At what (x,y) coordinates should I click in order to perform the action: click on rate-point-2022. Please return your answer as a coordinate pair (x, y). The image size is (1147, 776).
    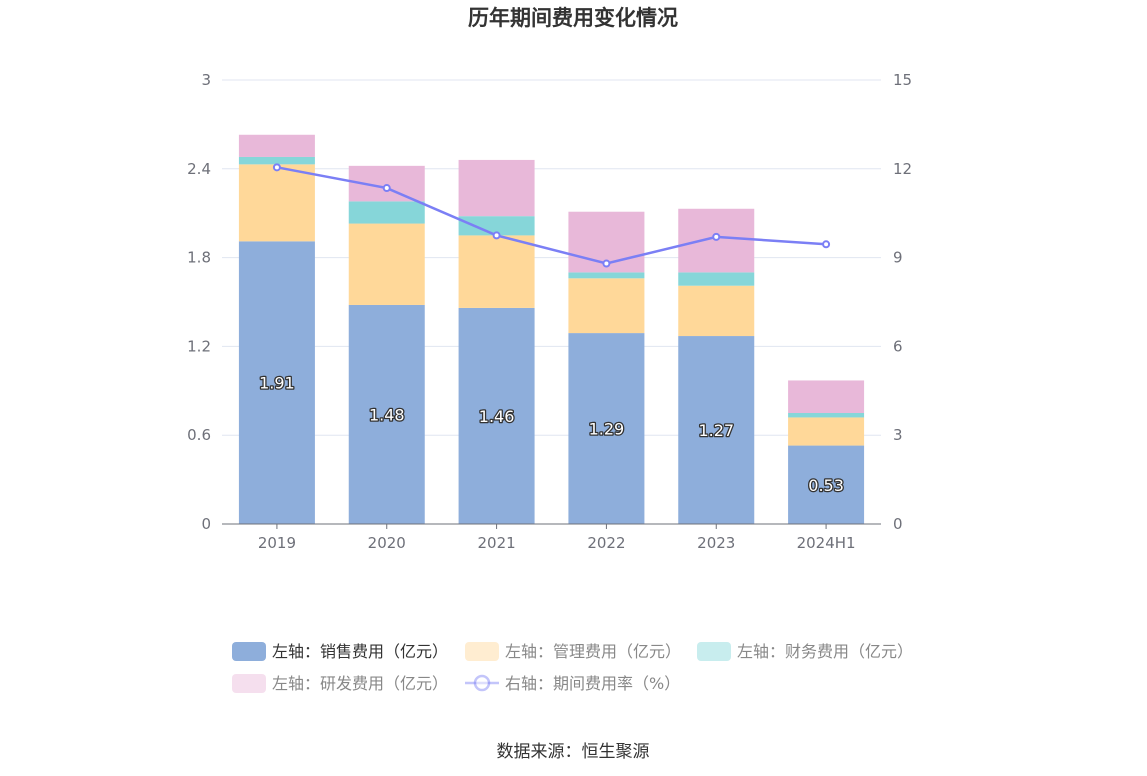
    Looking at the image, I should click on (606, 263).